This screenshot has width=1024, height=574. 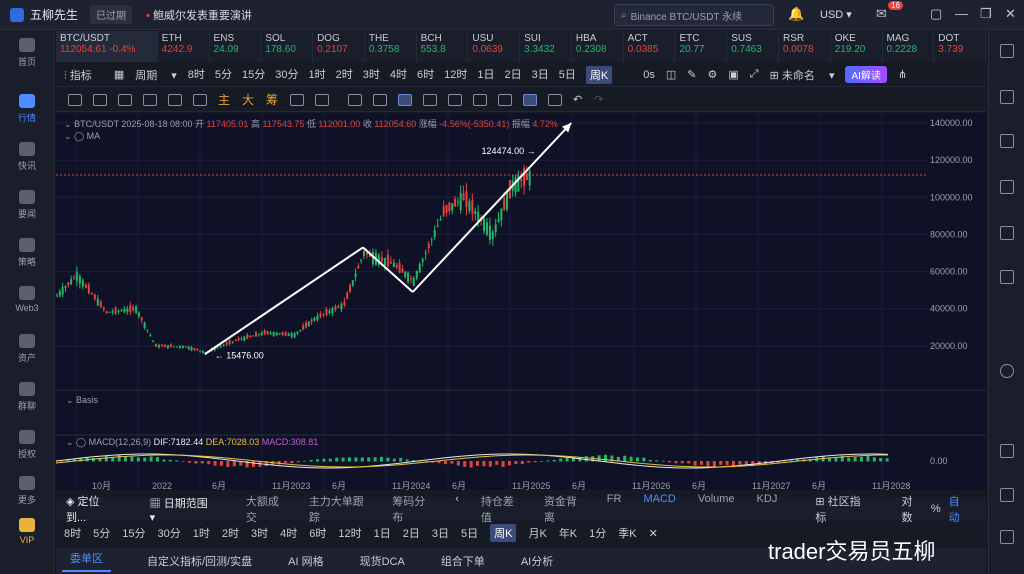 What do you see at coordinates (954, 510) in the screenshot?
I see `auto-toggle: 自动` at bounding box center [954, 510].